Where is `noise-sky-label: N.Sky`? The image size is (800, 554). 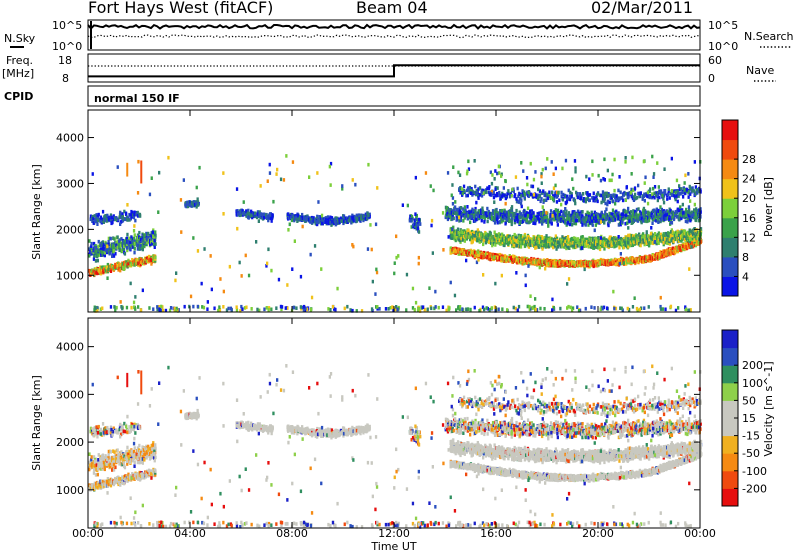 noise-sky-label: N.Sky is located at coordinates (20, 38).